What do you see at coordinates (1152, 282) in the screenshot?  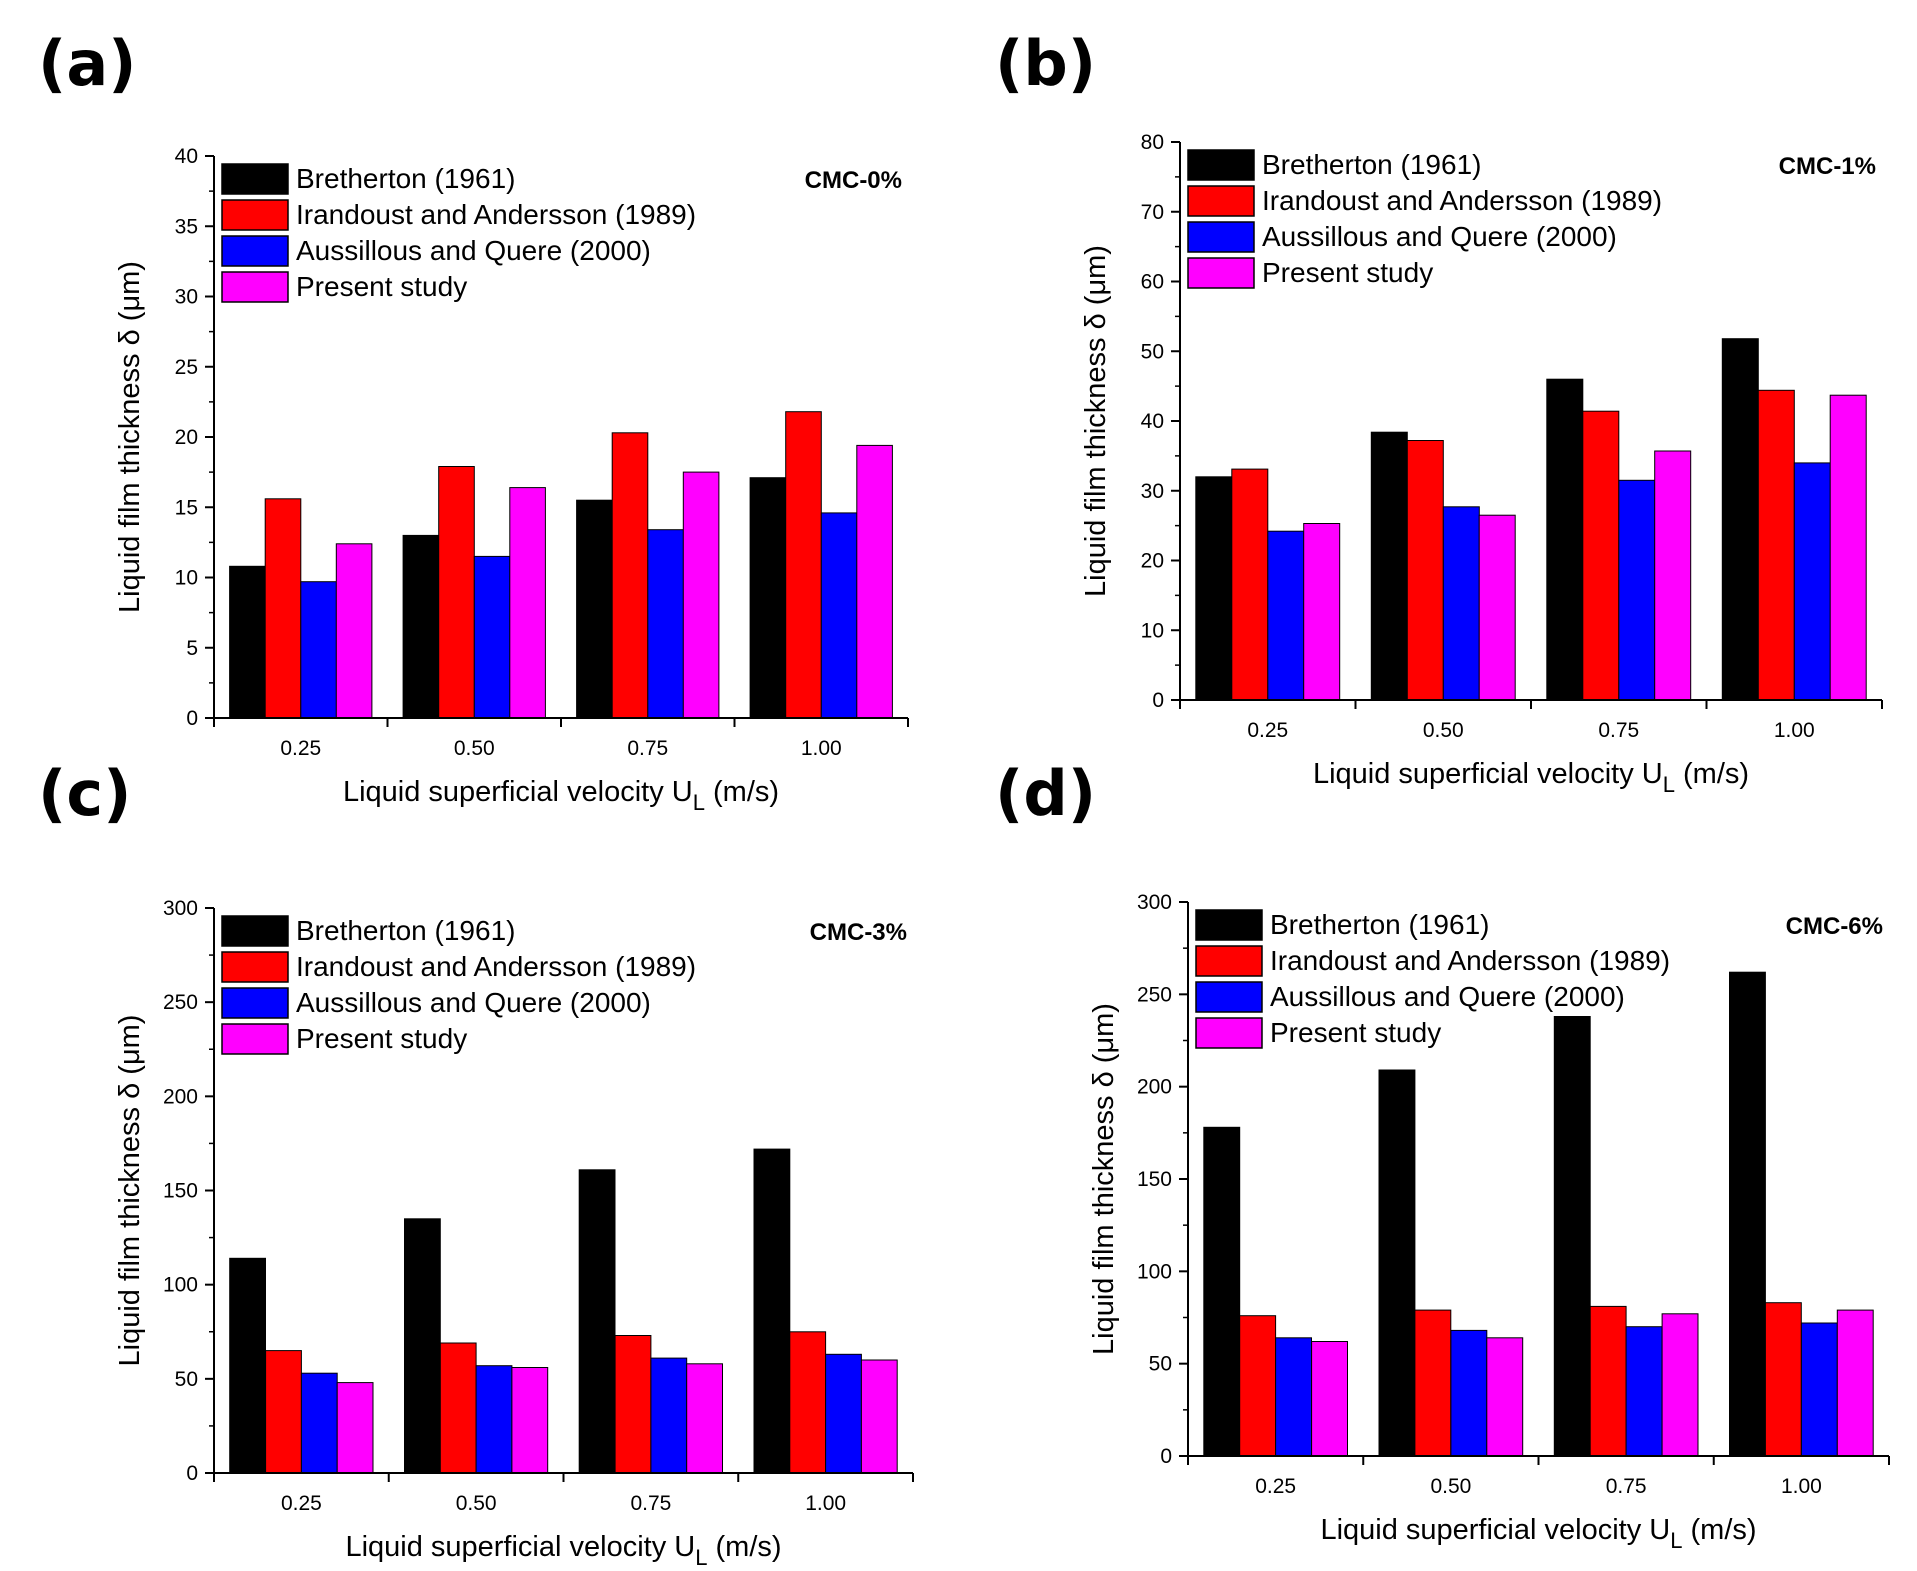 I see `y-tick-label: 60` at bounding box center [1152, 282].